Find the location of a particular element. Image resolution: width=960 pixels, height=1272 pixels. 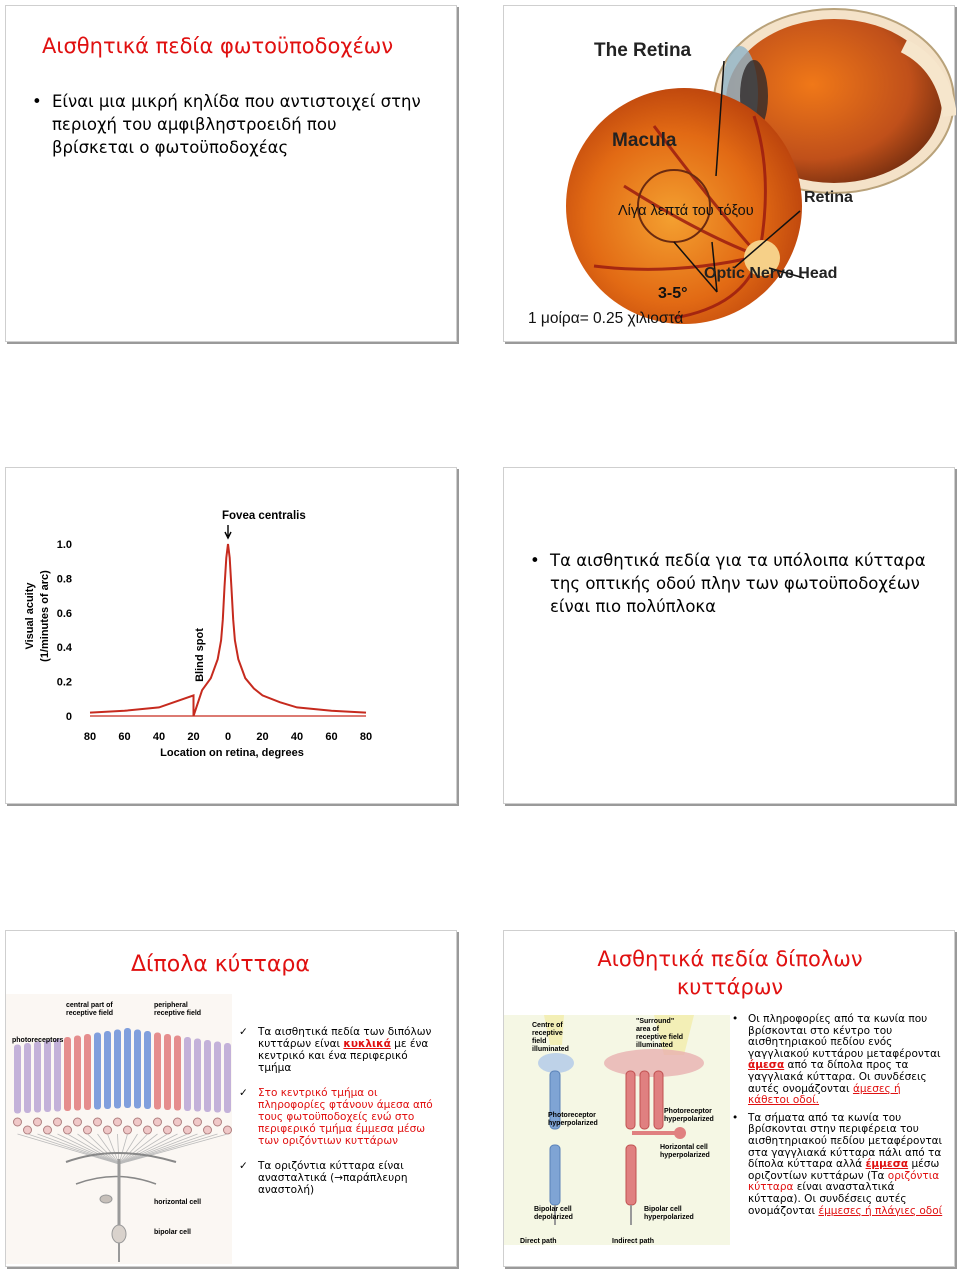

label-bipolar-depolarized: Bipolar cell depolarized is located at coordinates (553, 1213).